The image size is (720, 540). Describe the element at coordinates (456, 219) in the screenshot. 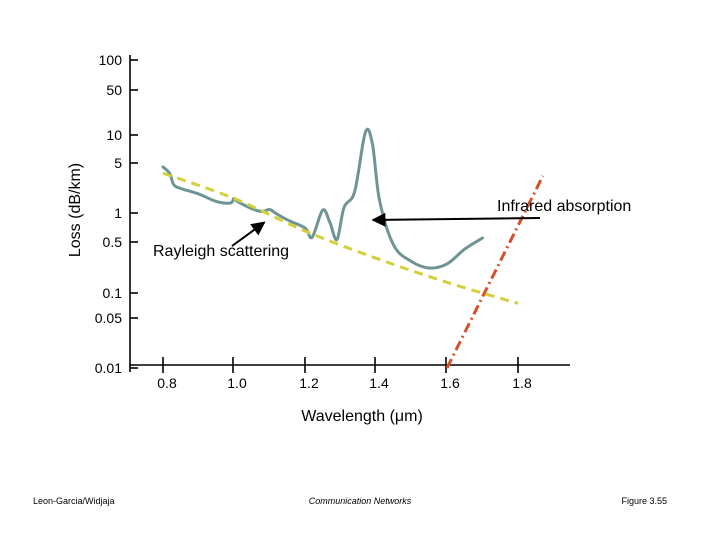

I see `infrared-arrow` at that location.